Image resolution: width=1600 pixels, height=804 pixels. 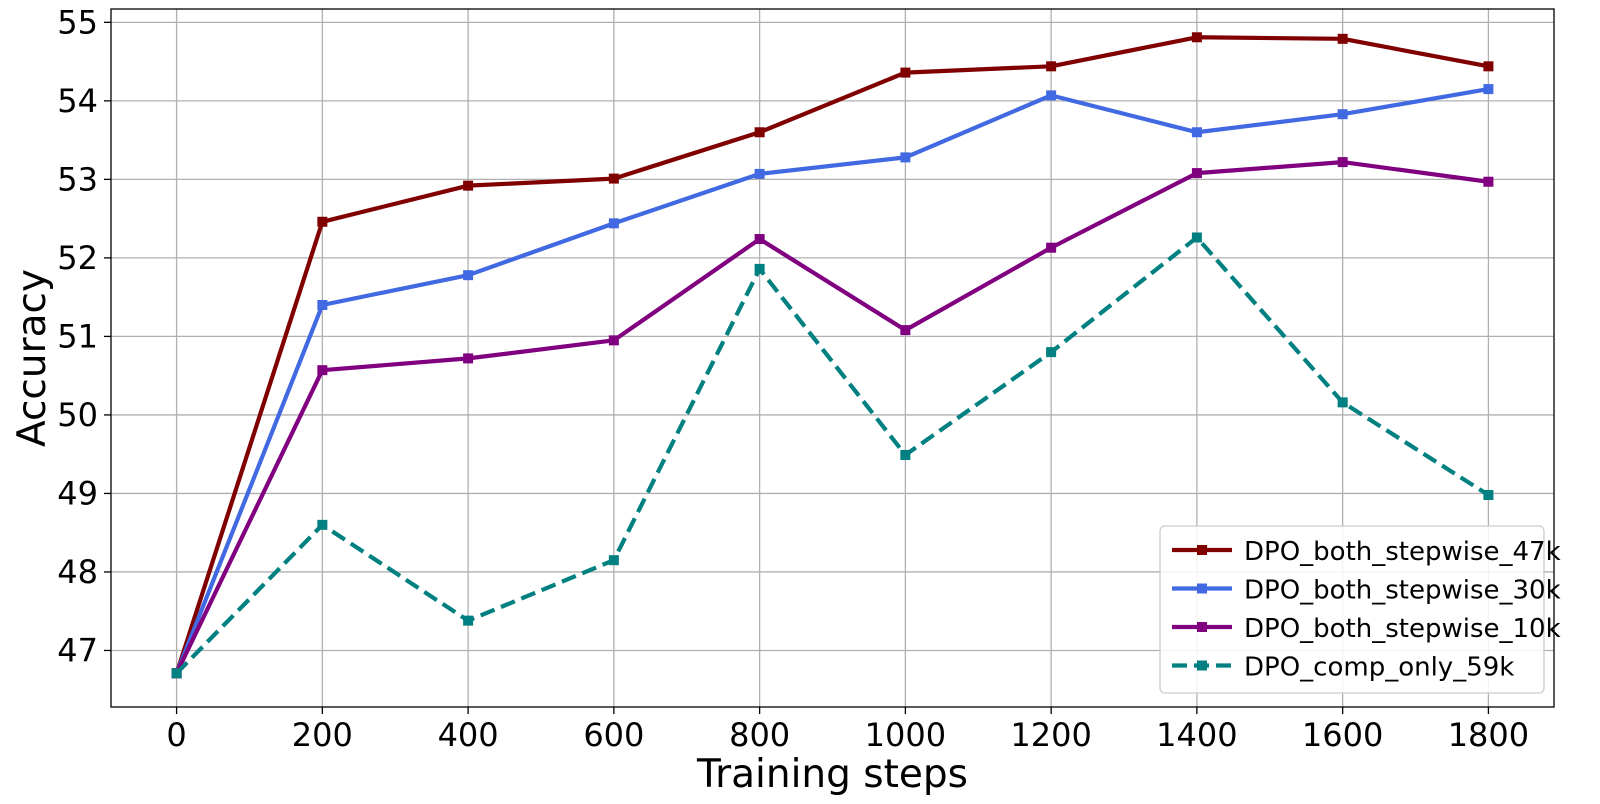 I want to click on x-tick-label: 1400, so click(x=1196, y=735).